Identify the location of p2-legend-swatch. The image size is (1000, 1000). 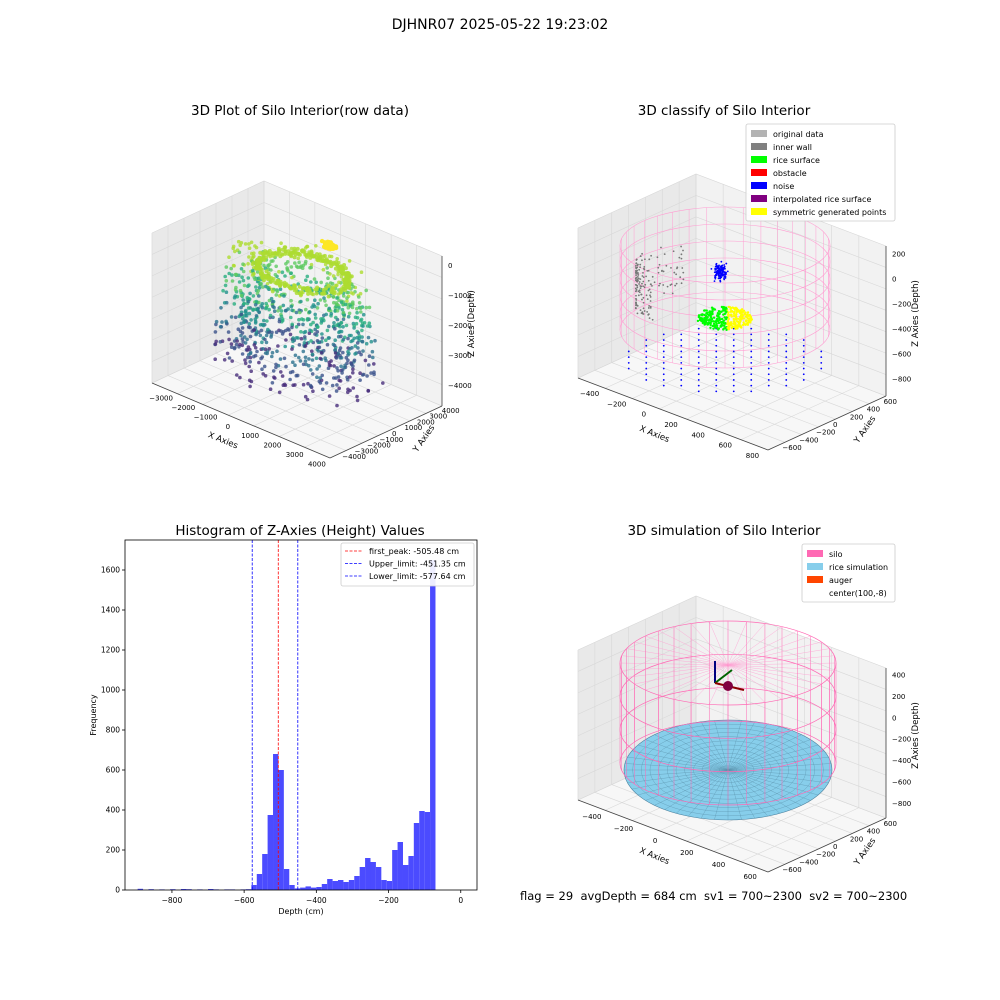
(759, 211).